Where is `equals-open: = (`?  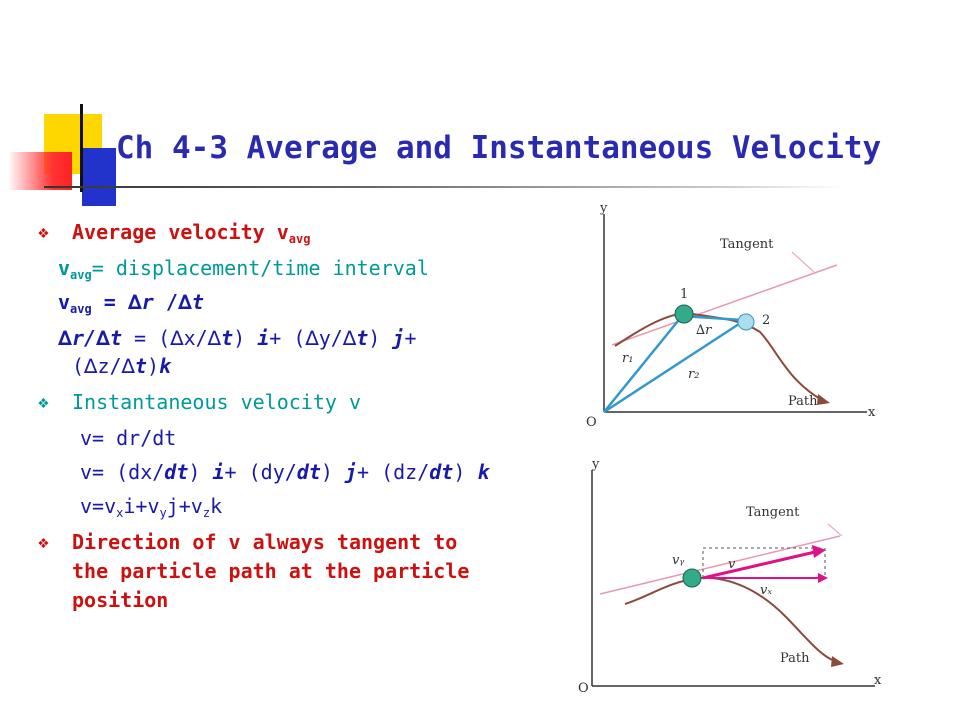
equals-open: = ( is located at coordinates (146, 338).